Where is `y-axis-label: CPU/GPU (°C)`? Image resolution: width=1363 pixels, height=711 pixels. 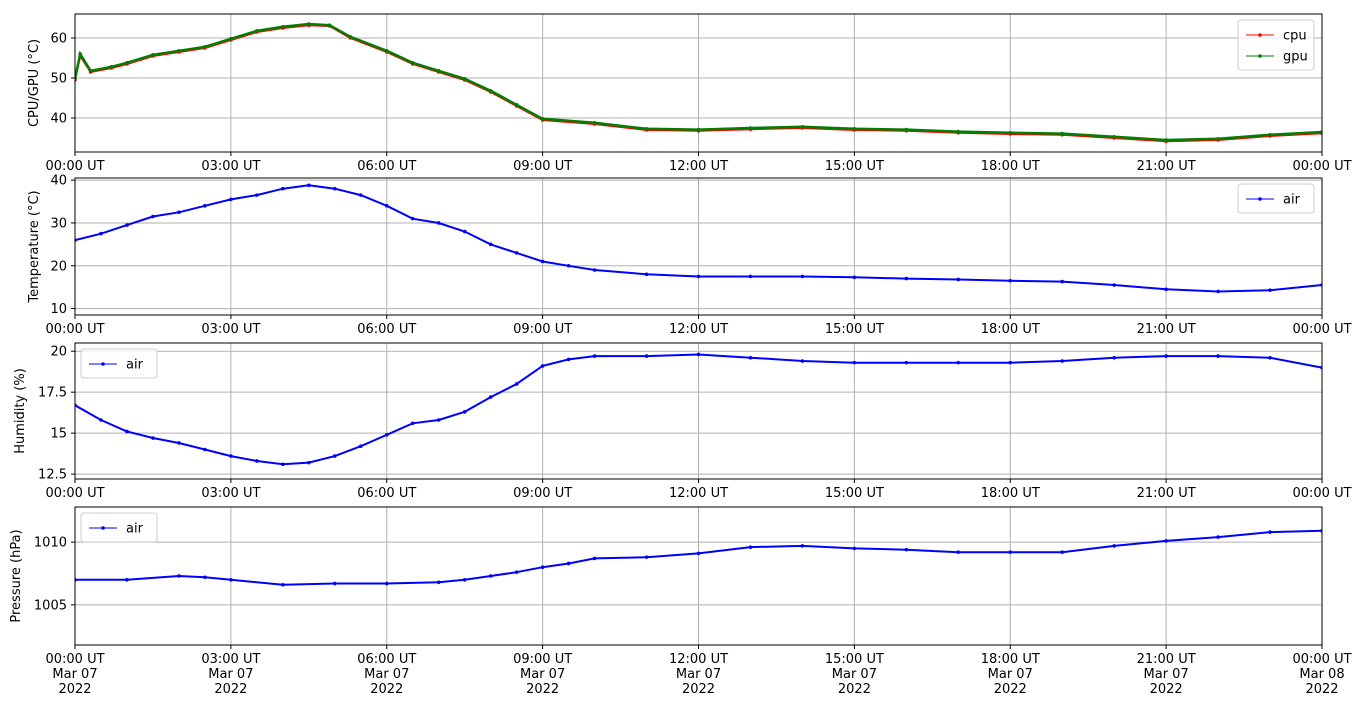 y-axis-label: CPU/GPU (°C) is located at coordinates (34, 83).